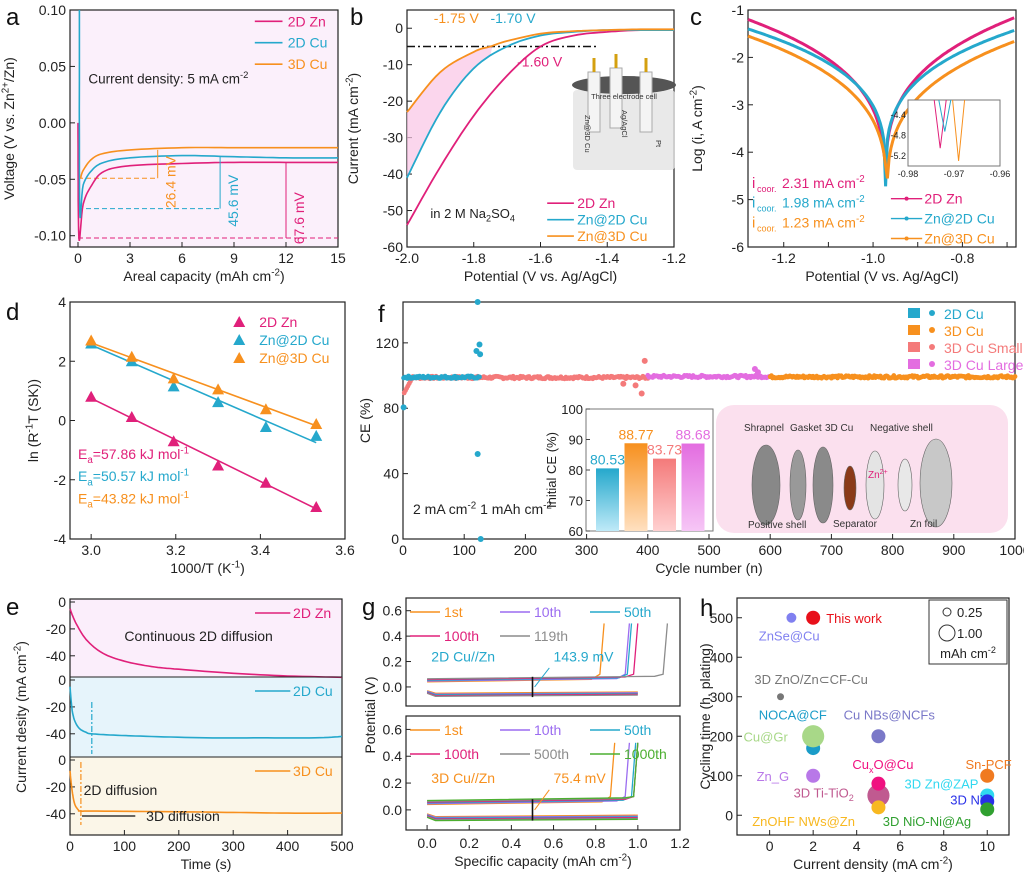 The image size is (1024, 885). I want to click on inset-label: Pt, so click(658, 144).